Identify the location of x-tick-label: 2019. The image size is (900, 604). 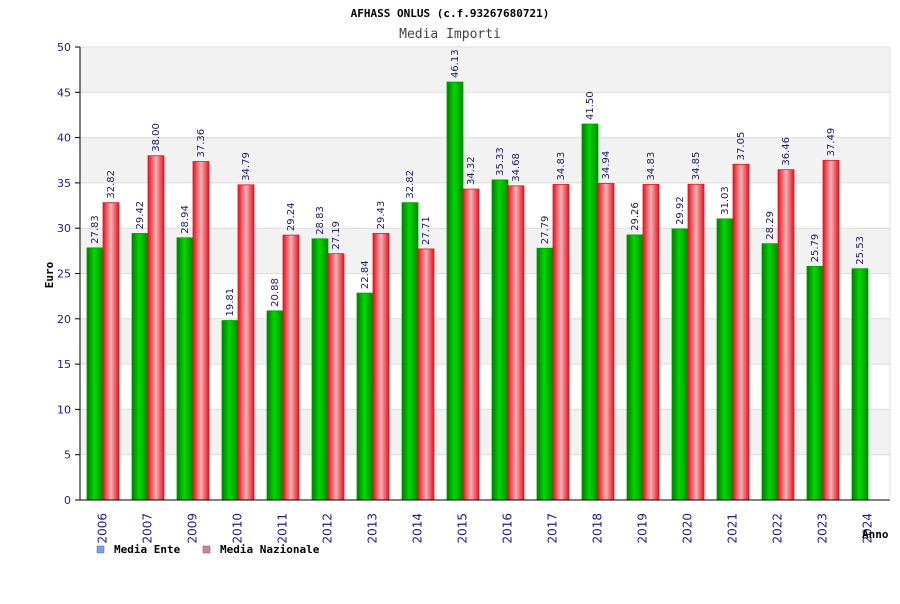
(643, 528).